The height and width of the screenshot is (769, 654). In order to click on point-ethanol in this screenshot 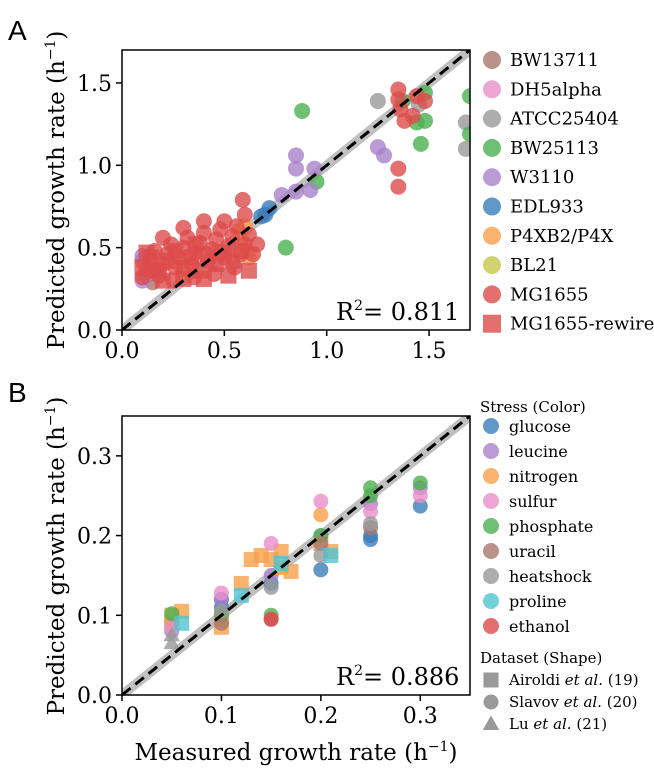, I will do `click(271, 619)`.